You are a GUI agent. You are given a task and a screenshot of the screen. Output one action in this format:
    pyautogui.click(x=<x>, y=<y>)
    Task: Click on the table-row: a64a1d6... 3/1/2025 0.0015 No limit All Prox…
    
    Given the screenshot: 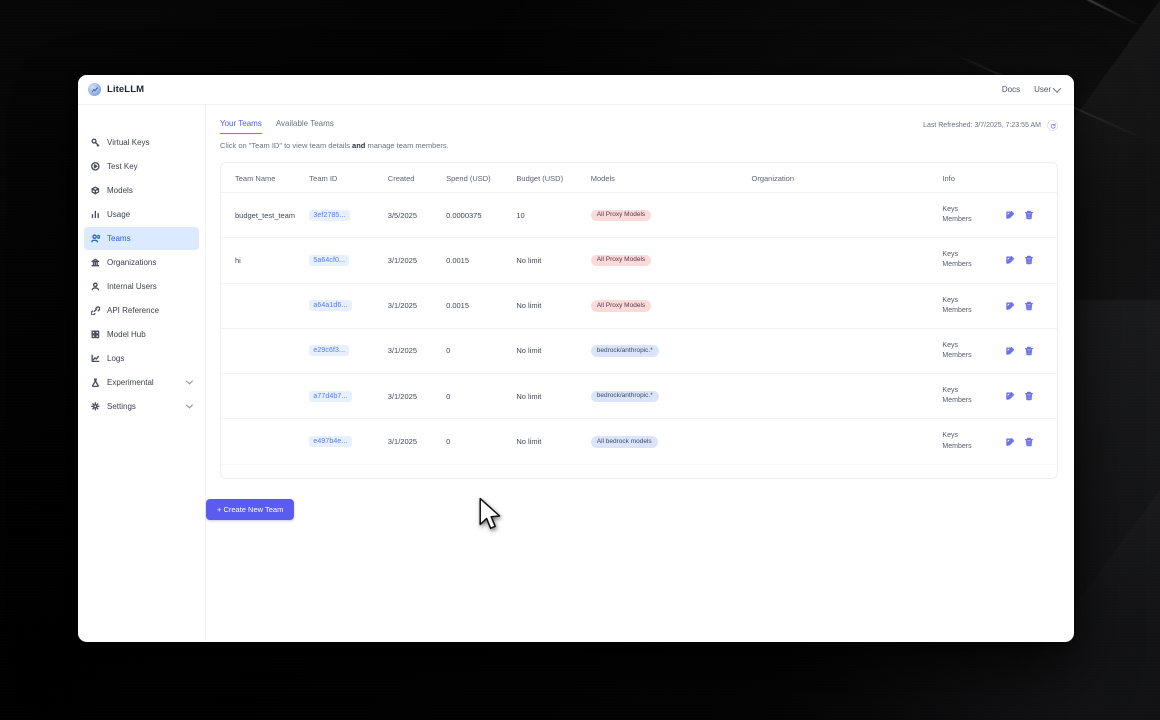 What is the action you would take?
    pyautogui.click(x=639, y=306)
    